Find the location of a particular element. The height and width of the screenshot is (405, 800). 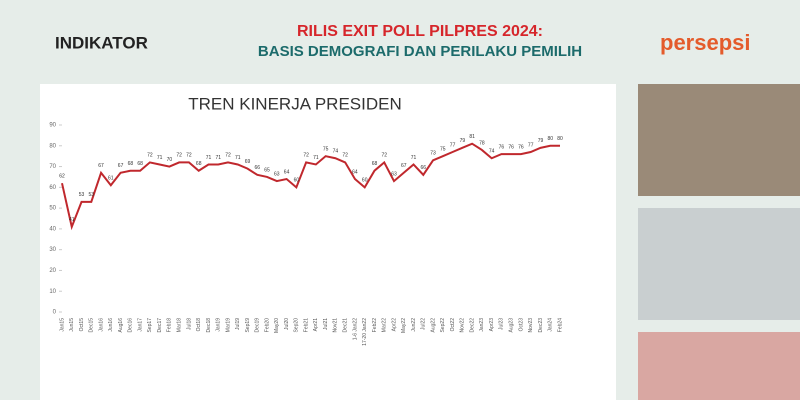

x-tick-label: Apr21 is located at coordinates (316, 325).